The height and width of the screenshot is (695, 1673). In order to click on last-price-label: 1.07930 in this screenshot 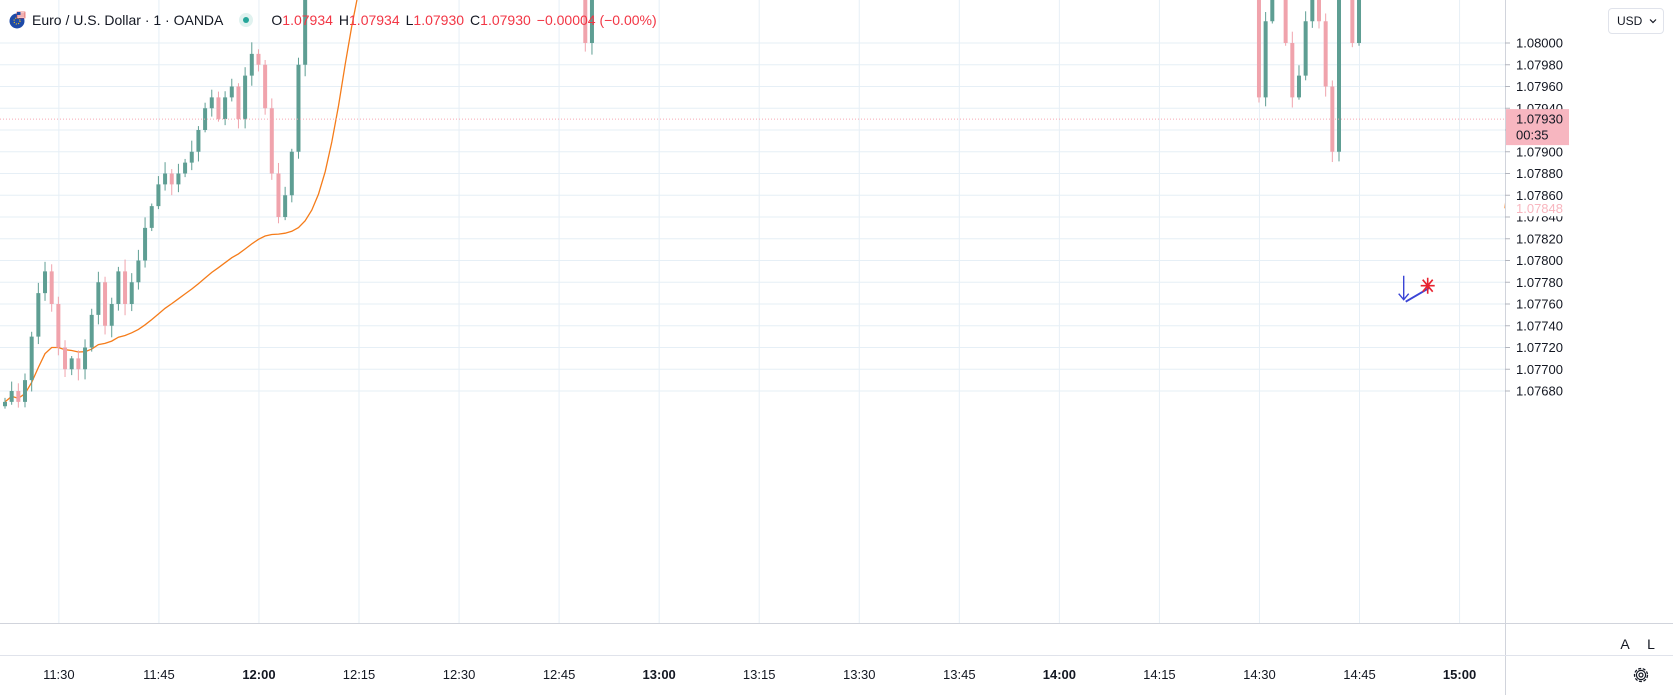, I will do `click(1539, 119)`.